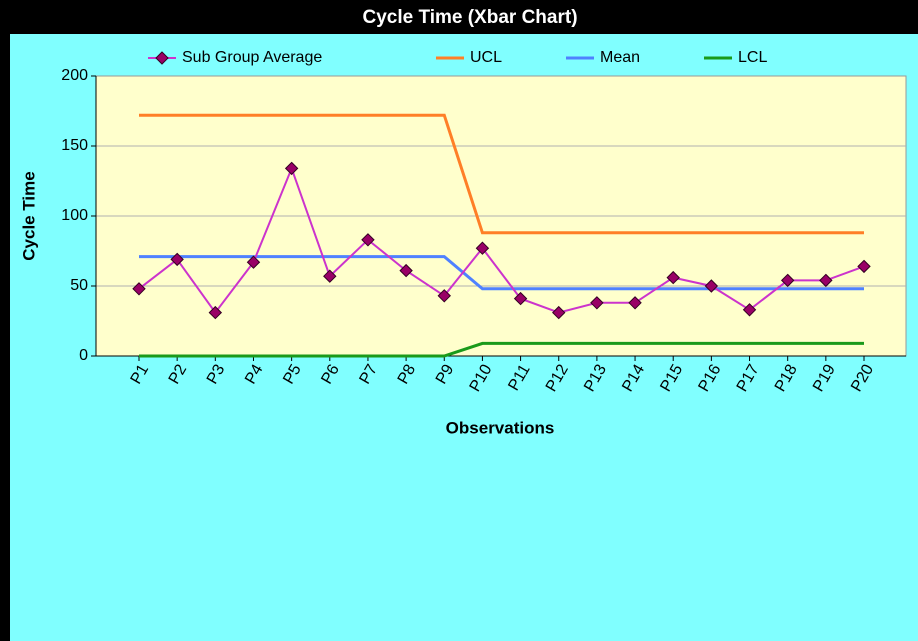 The width and height of the screenshot is (918, 641). Describe the element at coordinates (74, 75) in the screenshot. I see `y-tick-label: 200` at that location.